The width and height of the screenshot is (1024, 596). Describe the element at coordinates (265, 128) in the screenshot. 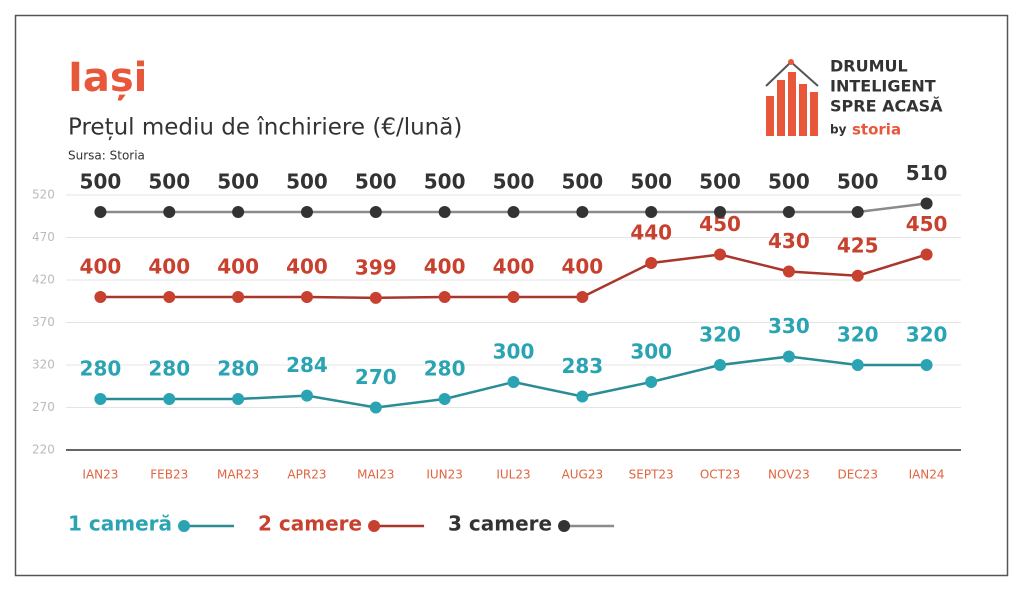

I see `chart-subtitle: Prețul mediu de închiriere (€/lună)` at that location.